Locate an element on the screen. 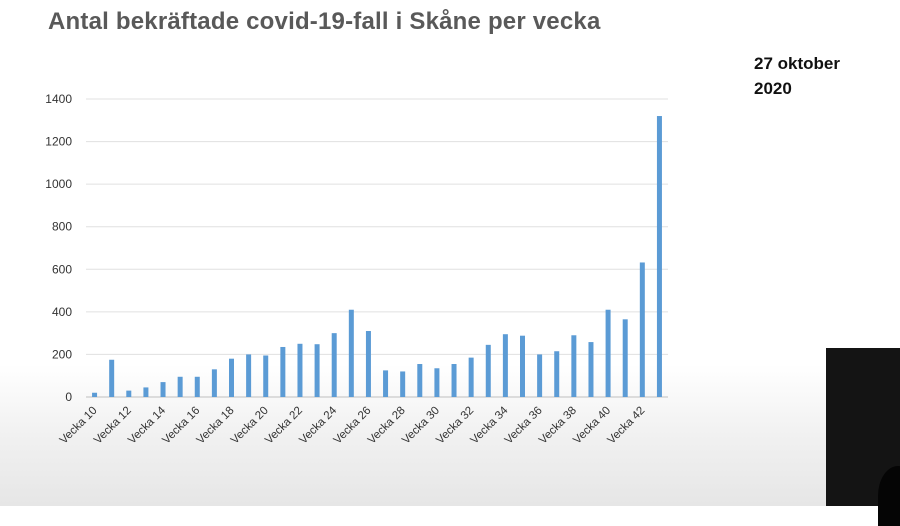  y-tick-label: 1000 is located at coordinates (58, 184).